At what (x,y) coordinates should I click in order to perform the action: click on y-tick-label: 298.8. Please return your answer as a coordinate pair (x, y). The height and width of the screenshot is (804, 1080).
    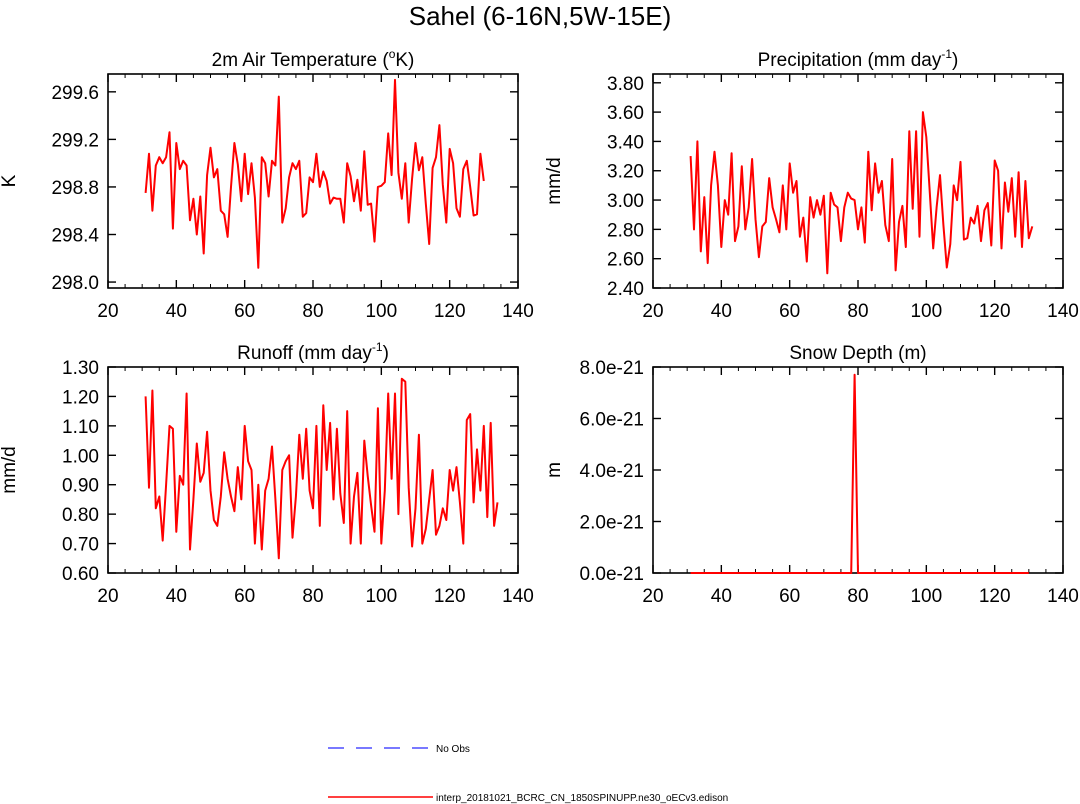
    Looking at the image, I should click on (75, 188).